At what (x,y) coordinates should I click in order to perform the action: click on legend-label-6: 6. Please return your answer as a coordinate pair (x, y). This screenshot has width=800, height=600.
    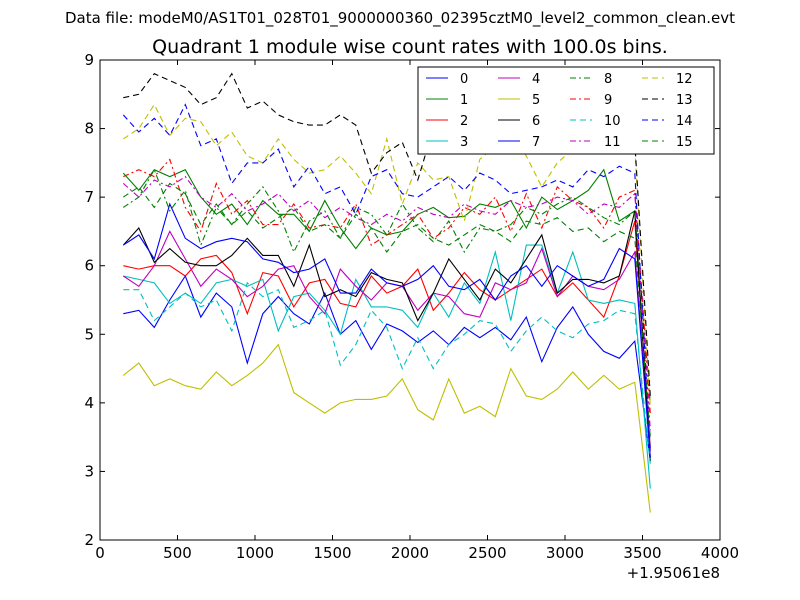
    Looking at the image, I should click on (536, 121).